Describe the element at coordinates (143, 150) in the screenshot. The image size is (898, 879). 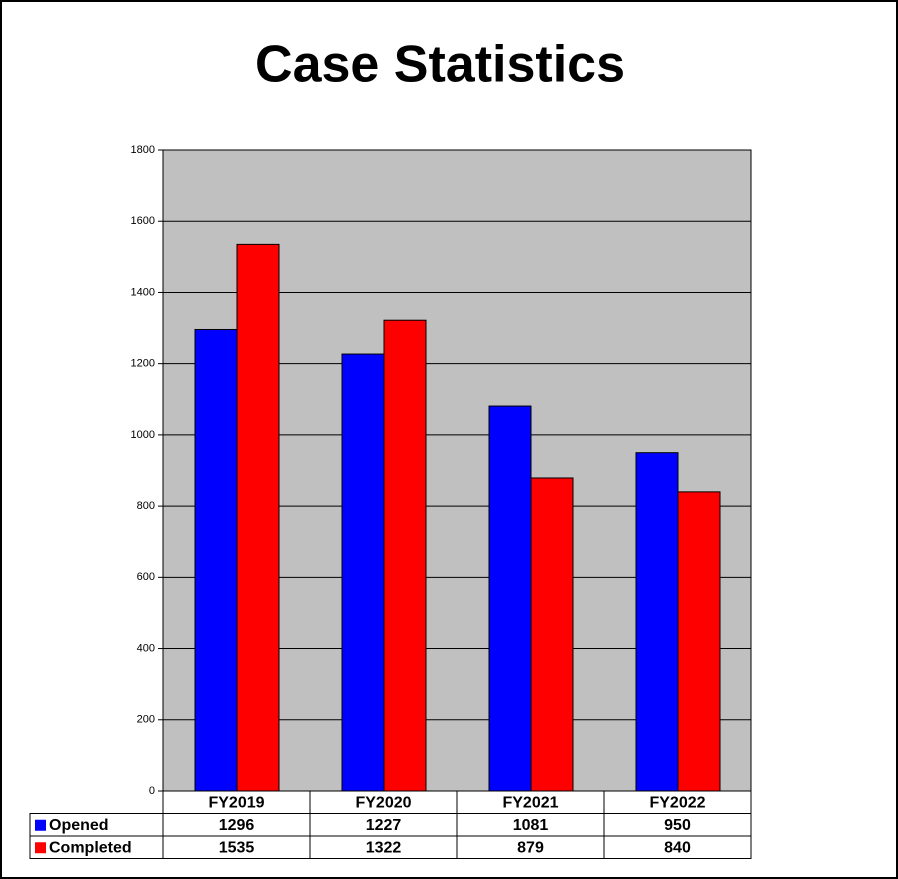
I see `y-tick-label: 1800` at that location.